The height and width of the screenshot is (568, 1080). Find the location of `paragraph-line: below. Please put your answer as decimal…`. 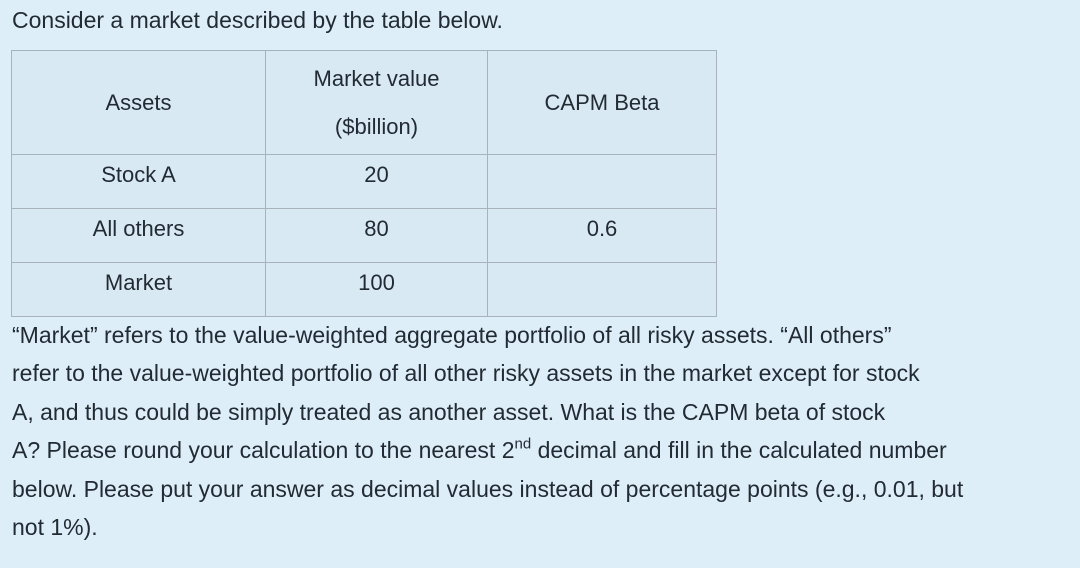

paragraph-line: below. Please put your answer as decimal… is located at coordinates (488, 488).